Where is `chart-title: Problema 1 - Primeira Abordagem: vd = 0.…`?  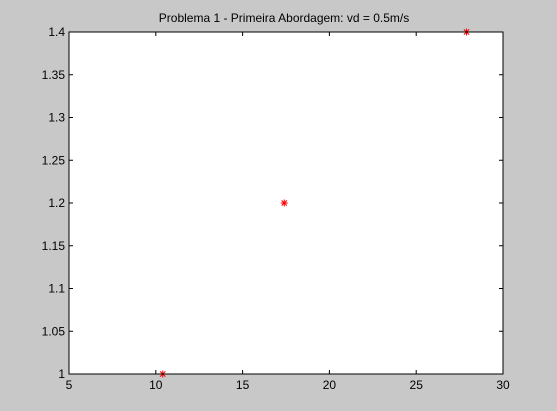
chart-title: Problema 1 - Primeira Abordagem: vd = 0.… is located at coordinates (284, 18).